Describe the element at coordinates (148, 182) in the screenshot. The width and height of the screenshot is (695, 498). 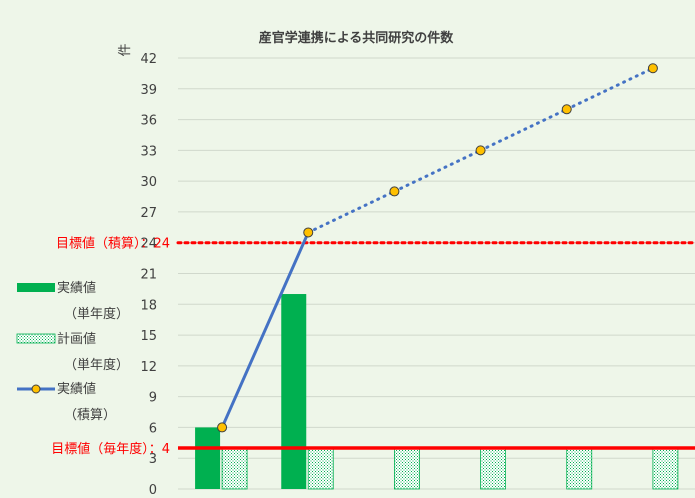
I see `y-tick-label: 30` at that location.